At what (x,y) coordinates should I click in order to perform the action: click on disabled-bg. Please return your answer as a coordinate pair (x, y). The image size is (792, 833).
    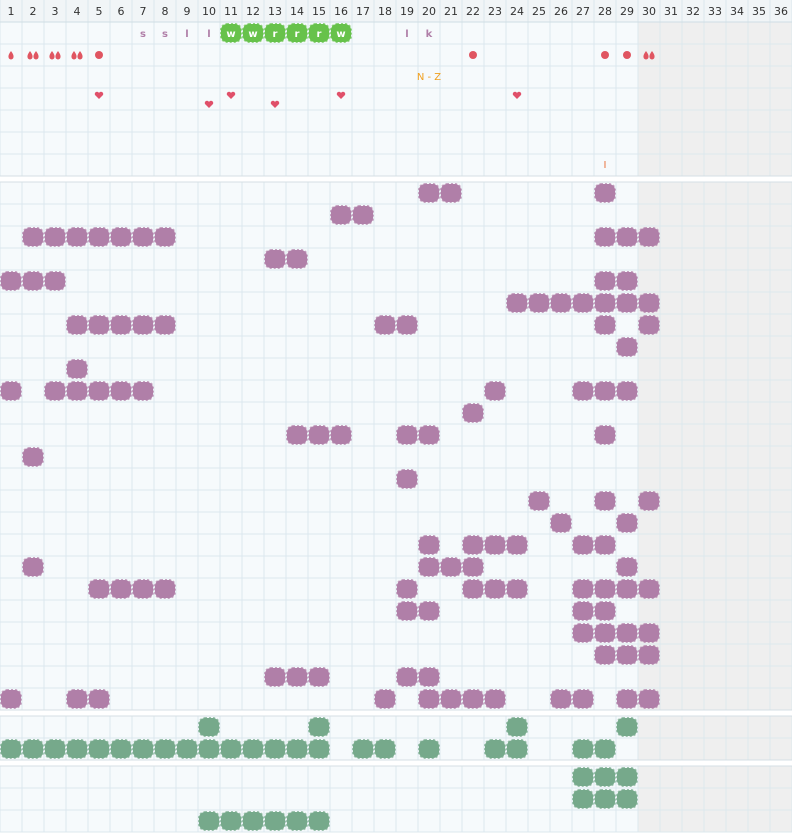
    Looking at the image, I should click on (715, 799).